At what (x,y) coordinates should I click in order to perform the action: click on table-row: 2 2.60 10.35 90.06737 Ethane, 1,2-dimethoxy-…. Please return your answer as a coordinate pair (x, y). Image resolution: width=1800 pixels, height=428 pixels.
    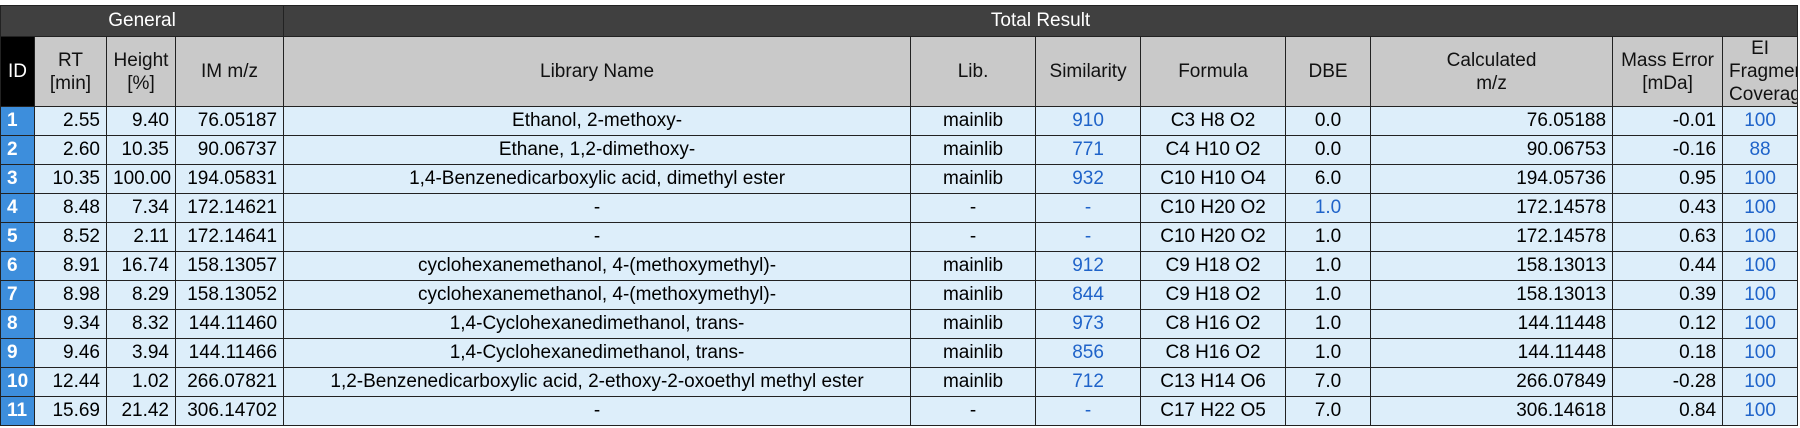
    Looking at the image, I should click on (899, 150).